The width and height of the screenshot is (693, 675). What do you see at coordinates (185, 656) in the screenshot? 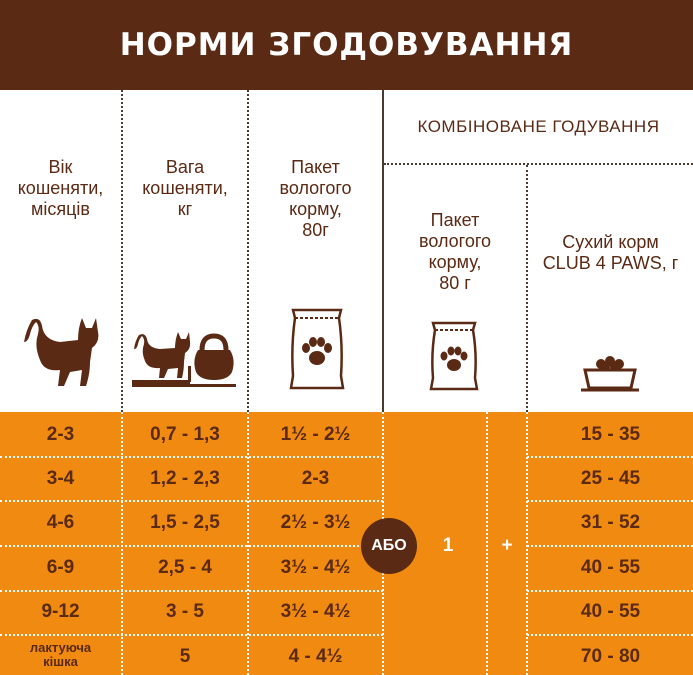
I see `table-cell-weight: 5` at bounding box center [185, 656].